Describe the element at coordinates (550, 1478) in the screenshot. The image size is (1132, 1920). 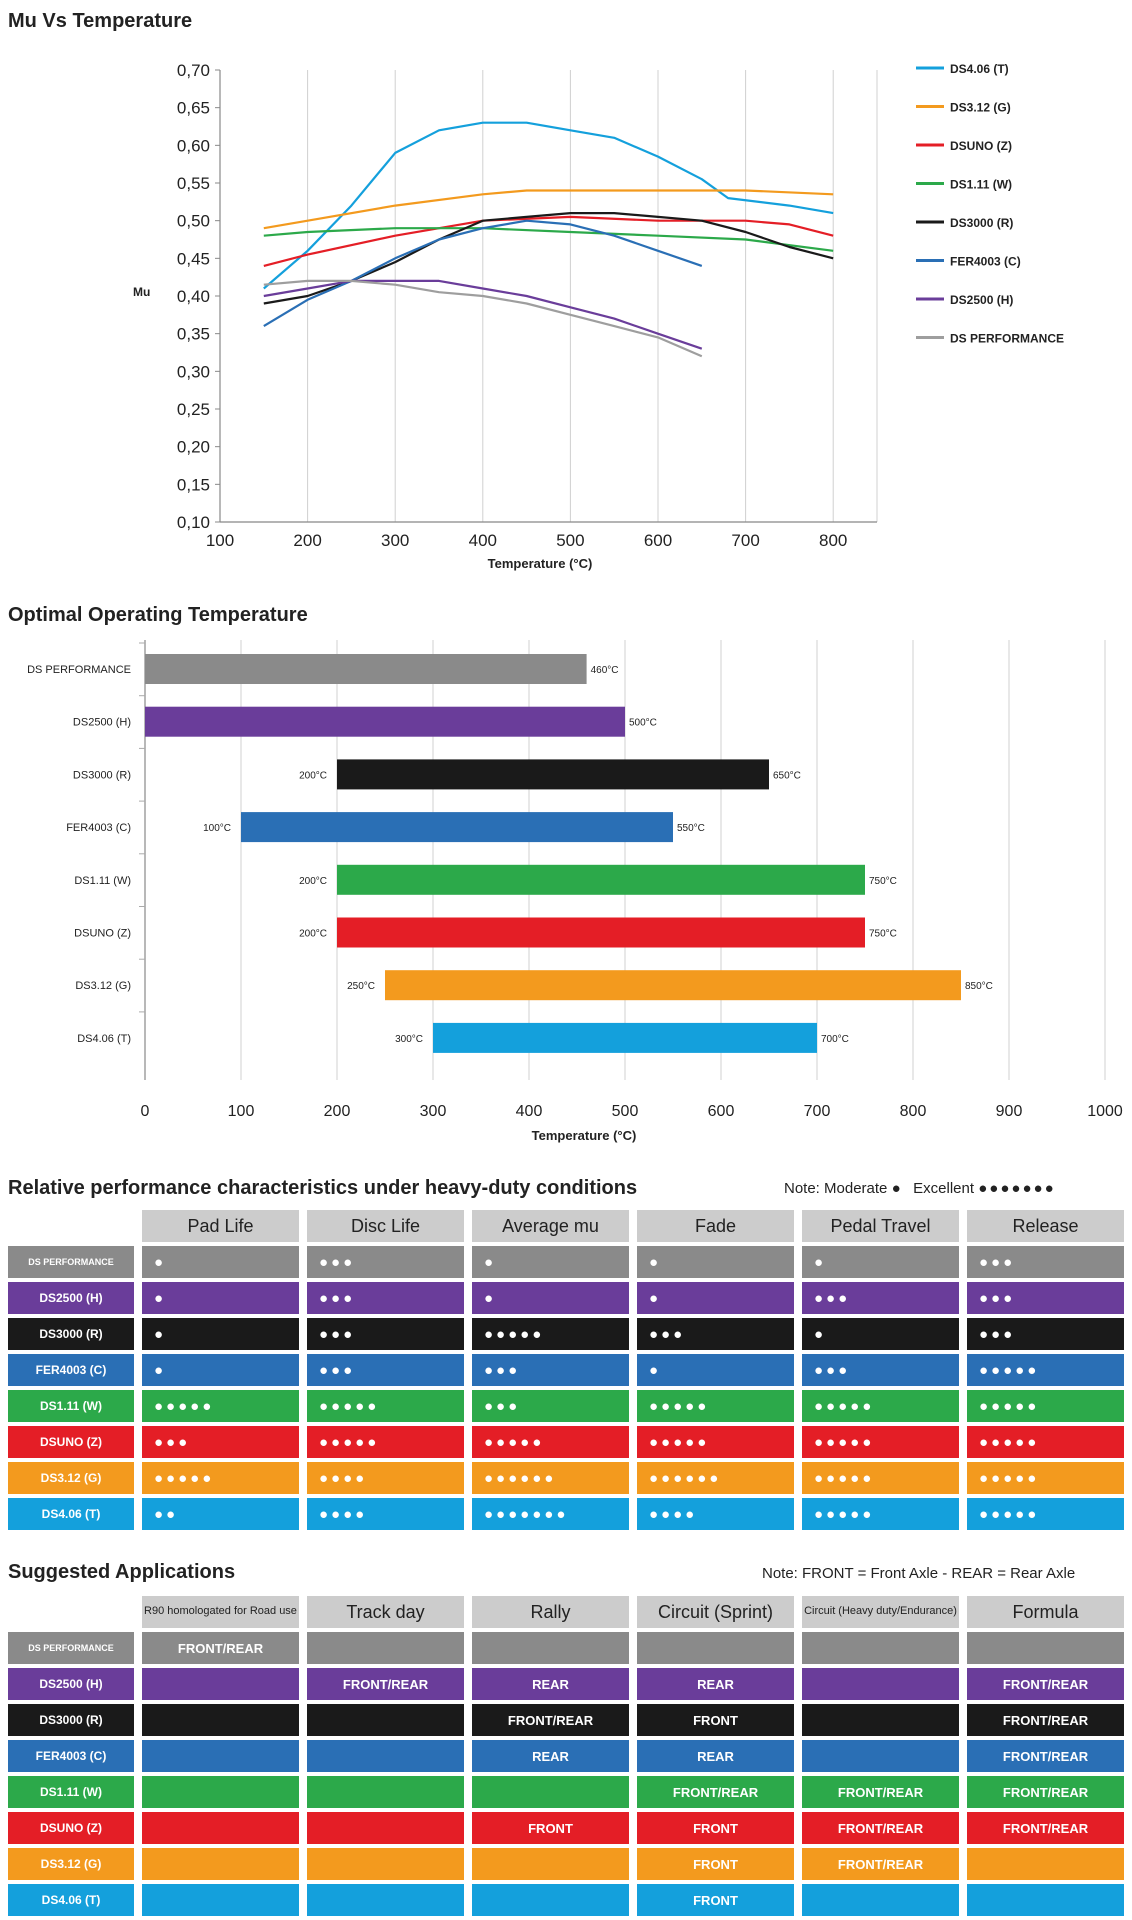
I see `table-cell: ●●●●●●` at that location.